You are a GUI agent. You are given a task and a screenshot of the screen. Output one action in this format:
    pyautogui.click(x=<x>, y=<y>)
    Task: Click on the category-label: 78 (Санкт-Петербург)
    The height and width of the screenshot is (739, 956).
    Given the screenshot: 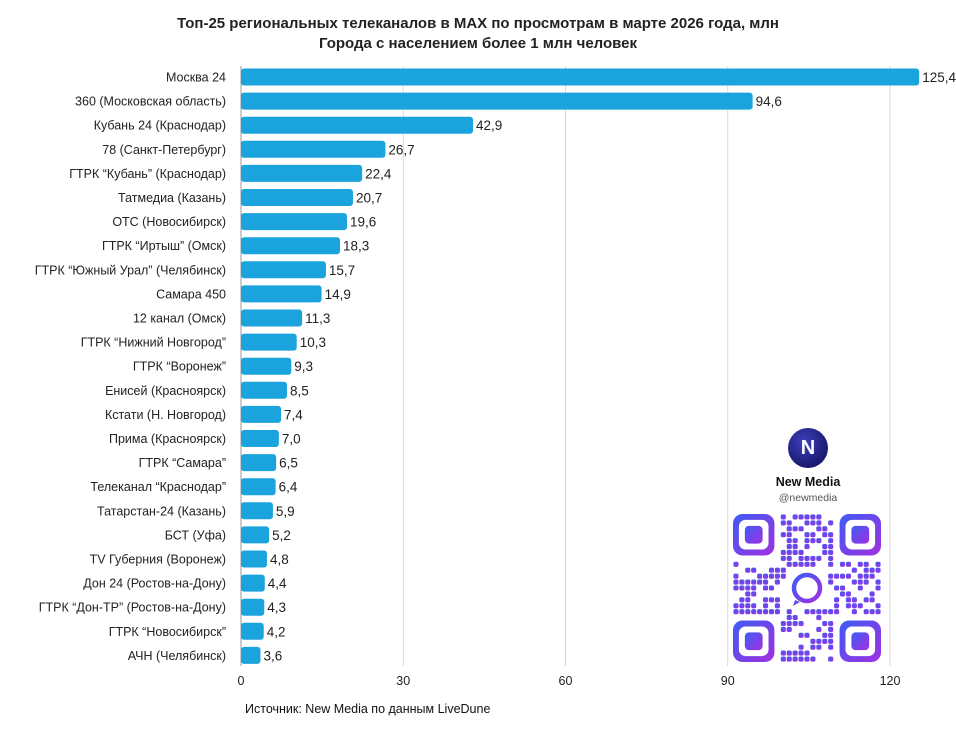 What is the action you would take?
    pyautogui.click(x=164, y=150)
    